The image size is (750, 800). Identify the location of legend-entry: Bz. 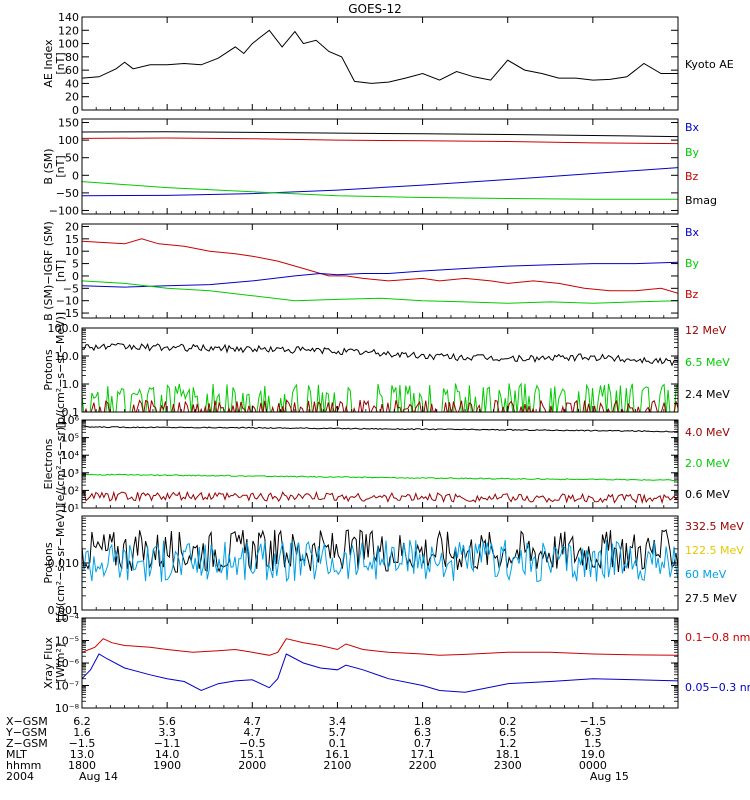
(692, 294).